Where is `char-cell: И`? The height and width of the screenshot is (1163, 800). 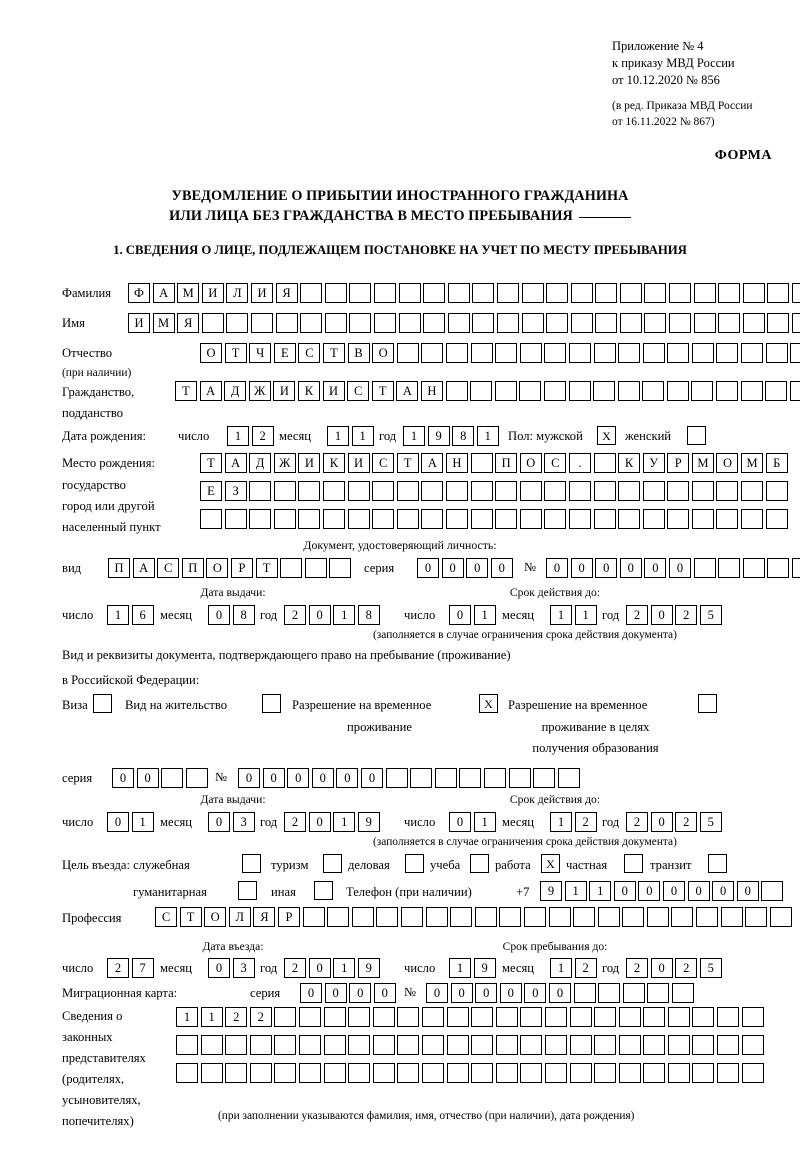 char-cell: И is located at coordinates (309, 463).